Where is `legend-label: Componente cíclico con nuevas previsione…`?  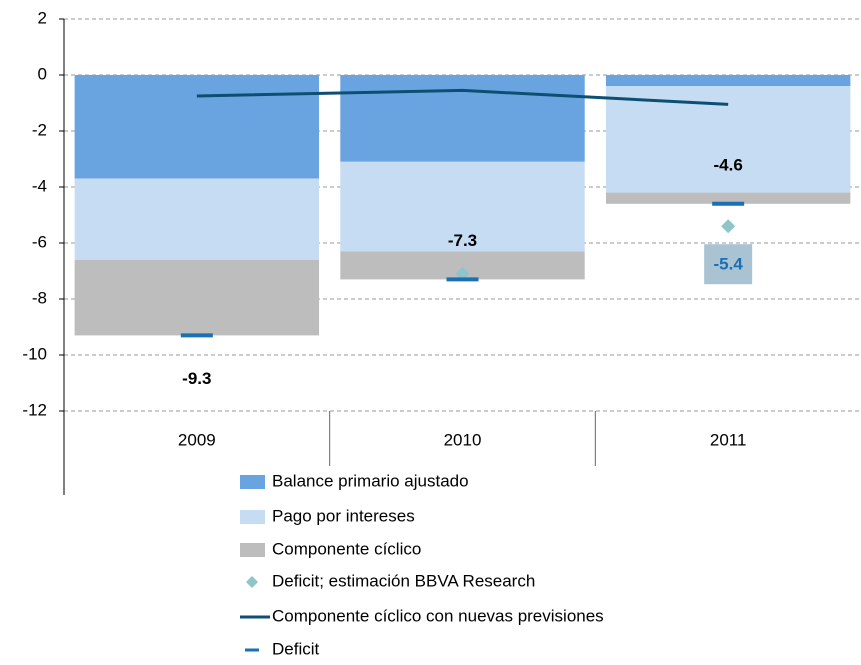
legend-label: Componente cíclico con nuevas previsione… is located at coordinates (438, 615).